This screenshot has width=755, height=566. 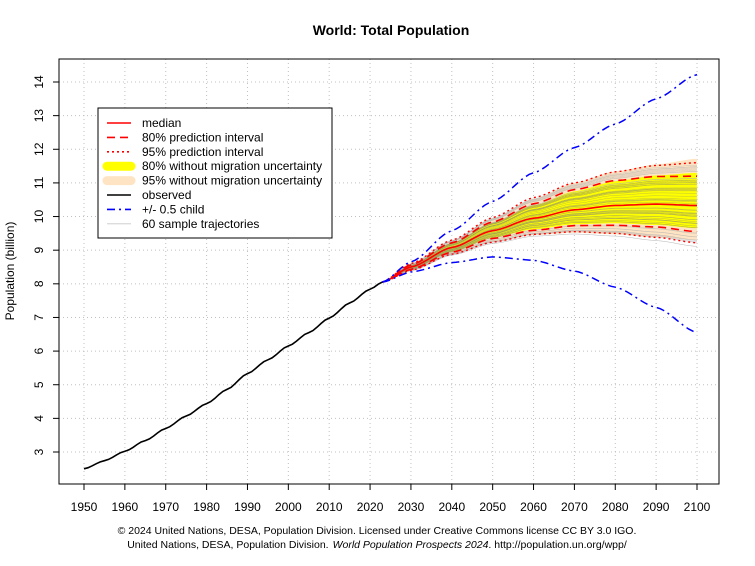 What do you see at coordinates (202, 137) in the screenshot?
I see `legend-label: 80% prediction interval` at bounding box center [202, 137].